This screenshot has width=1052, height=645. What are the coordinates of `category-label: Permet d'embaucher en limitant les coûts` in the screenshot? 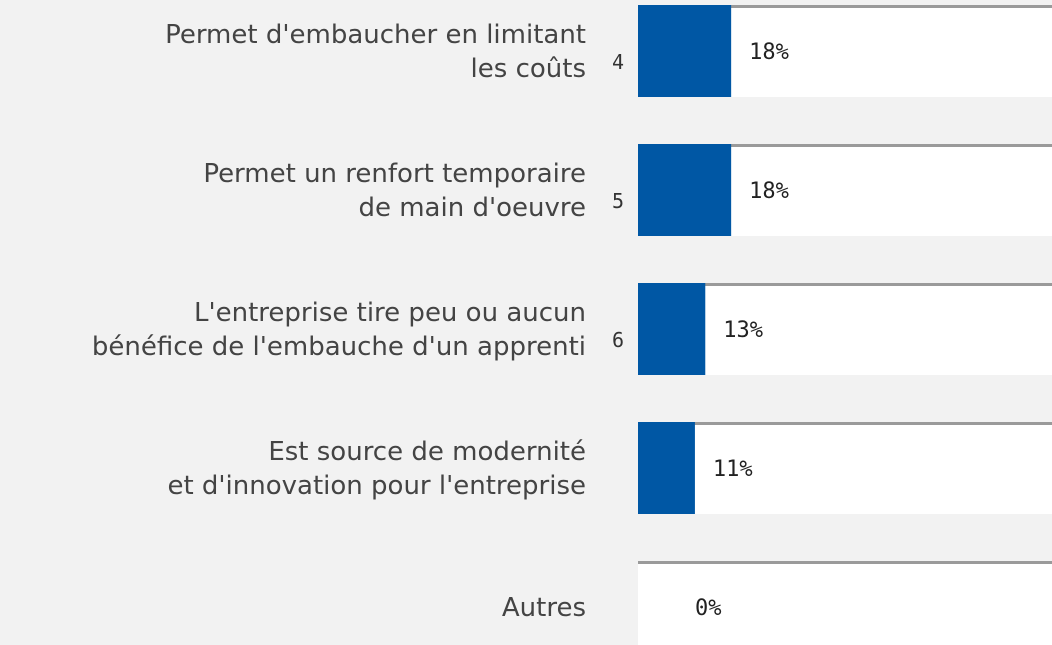 It's located at (375, 52).